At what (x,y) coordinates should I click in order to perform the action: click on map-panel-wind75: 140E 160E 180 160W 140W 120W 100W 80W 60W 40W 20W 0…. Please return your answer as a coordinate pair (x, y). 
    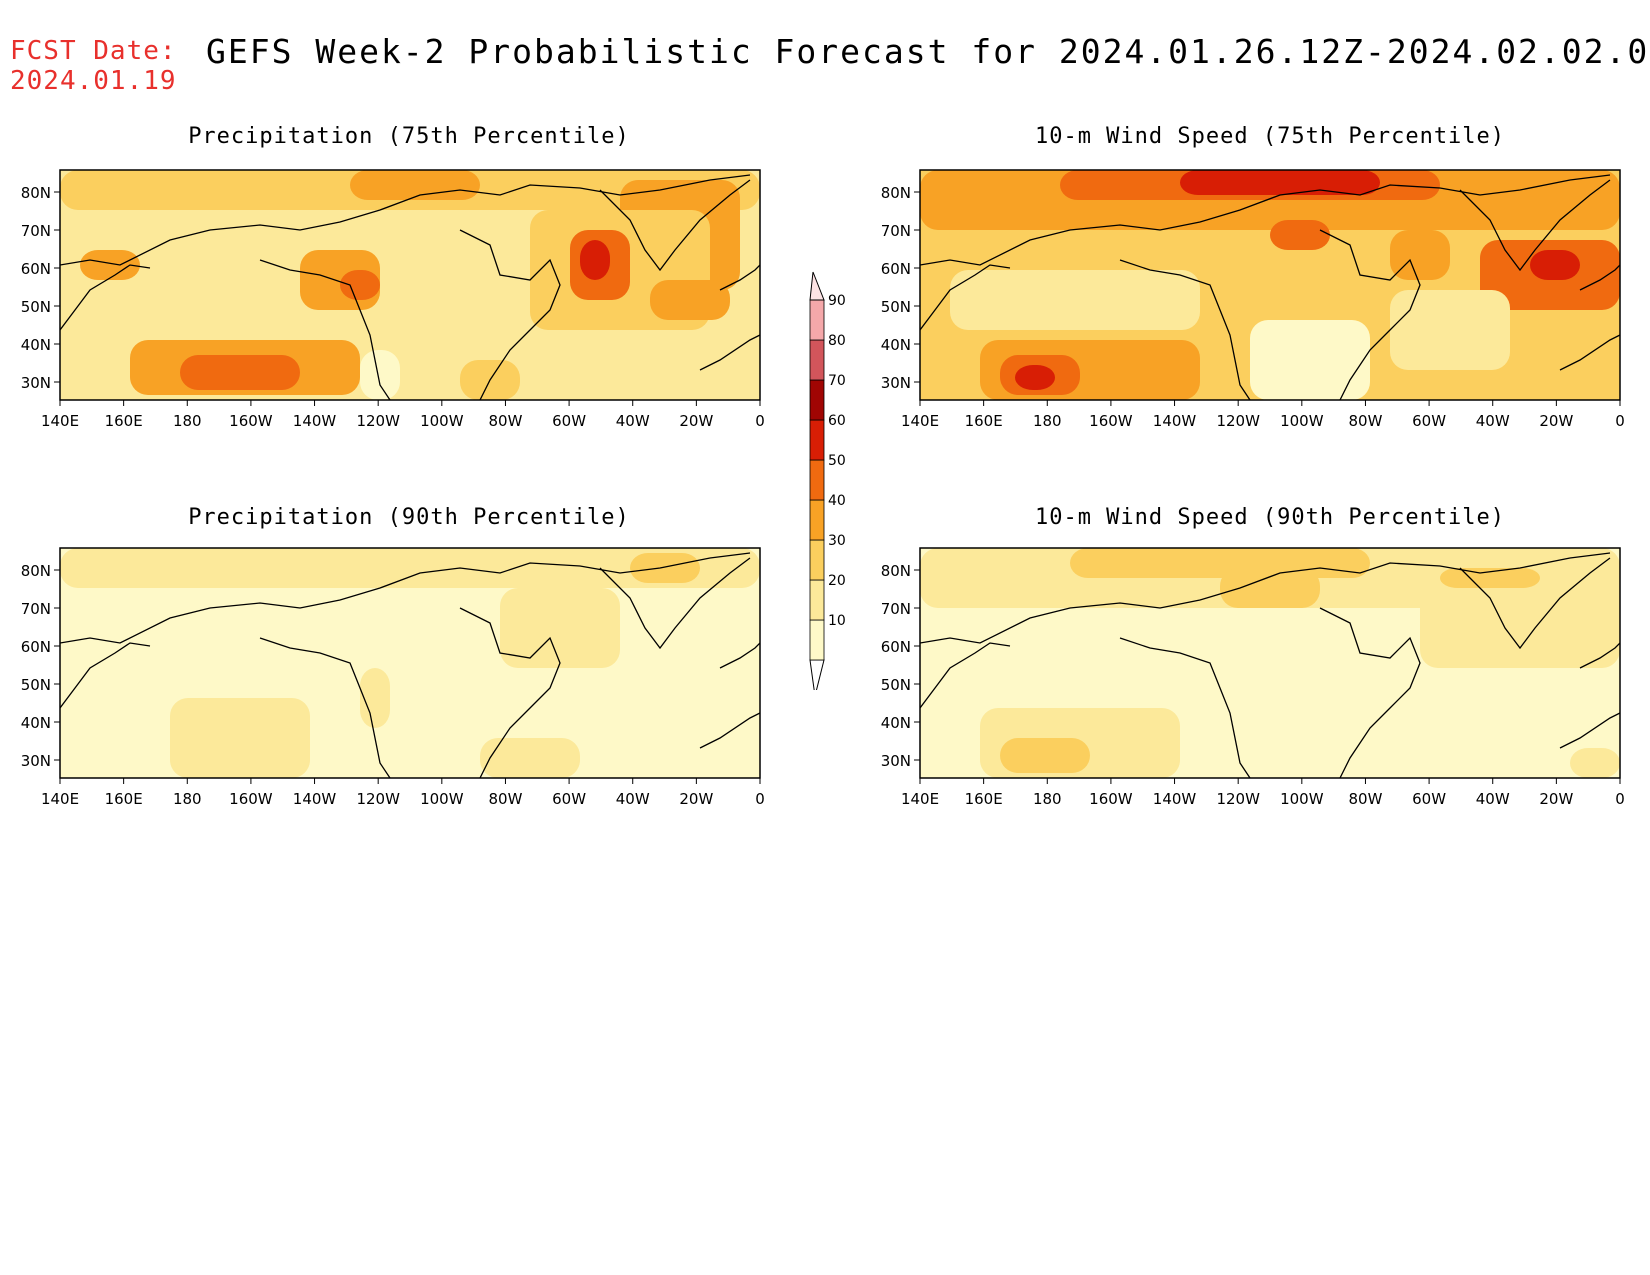
    Looking at the image, I should click on (1250, 300).